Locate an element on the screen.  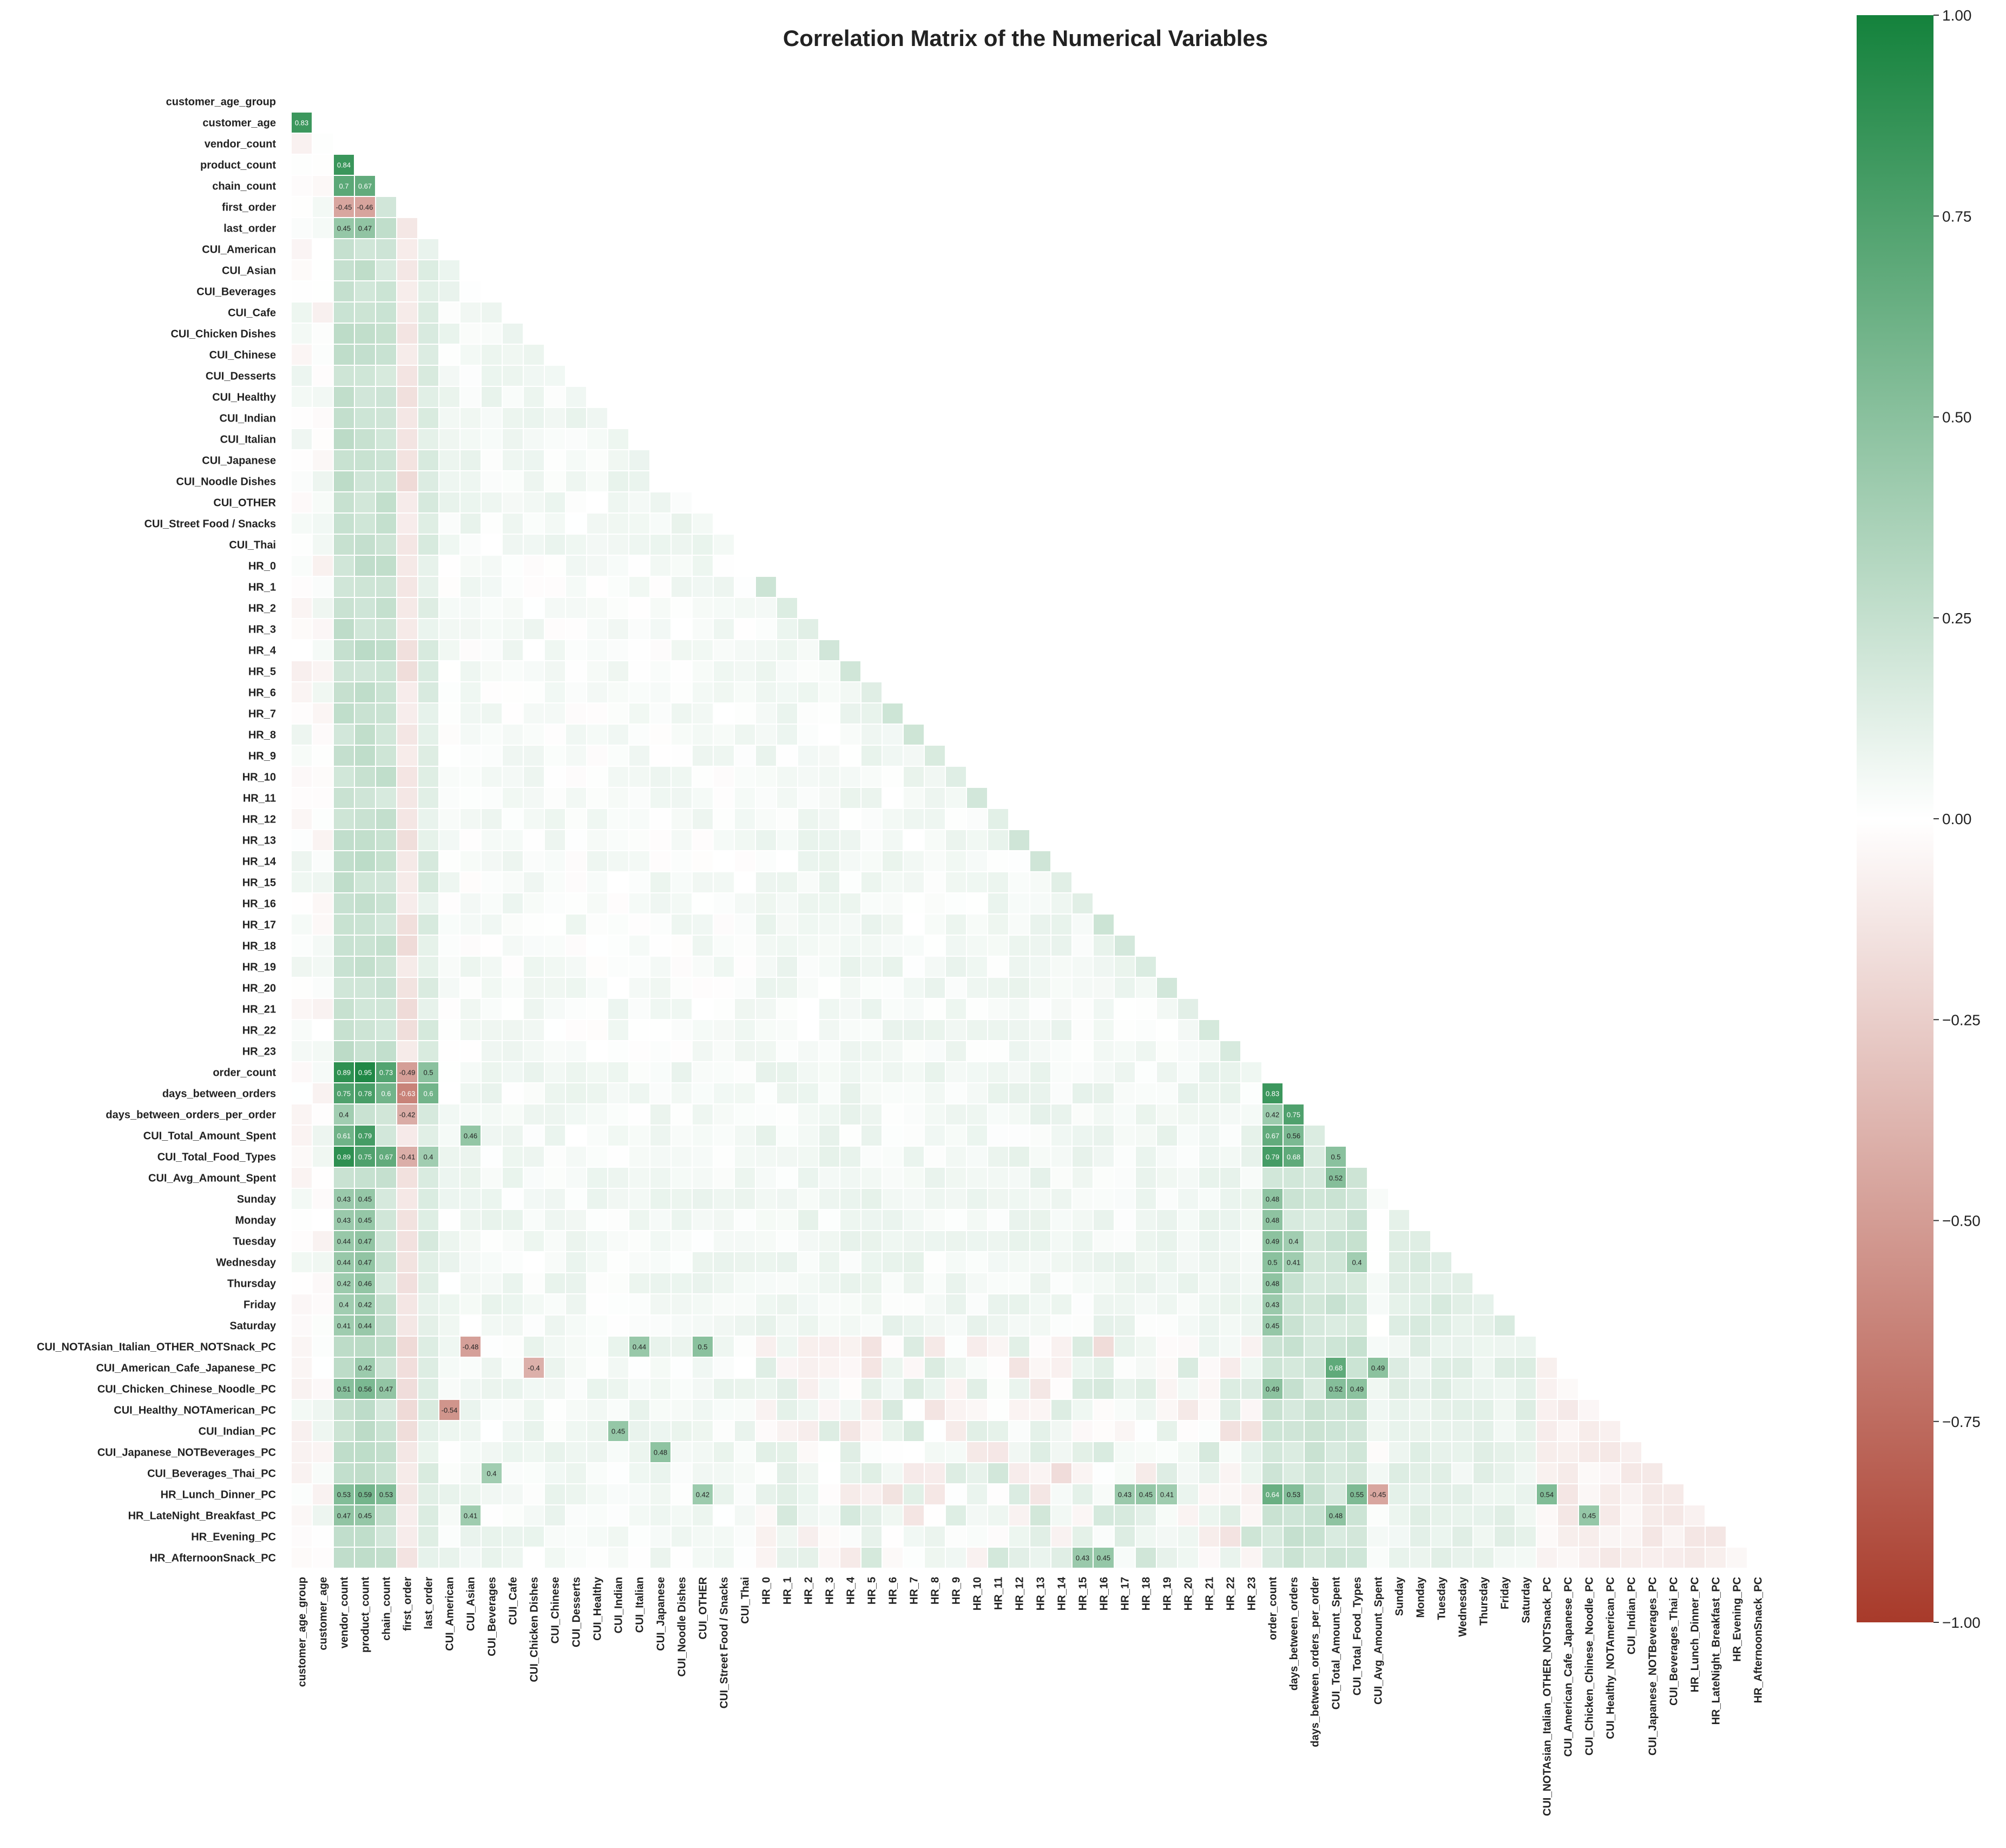
cell-value-label: 0.53 is located at coordinates (344, 1495).